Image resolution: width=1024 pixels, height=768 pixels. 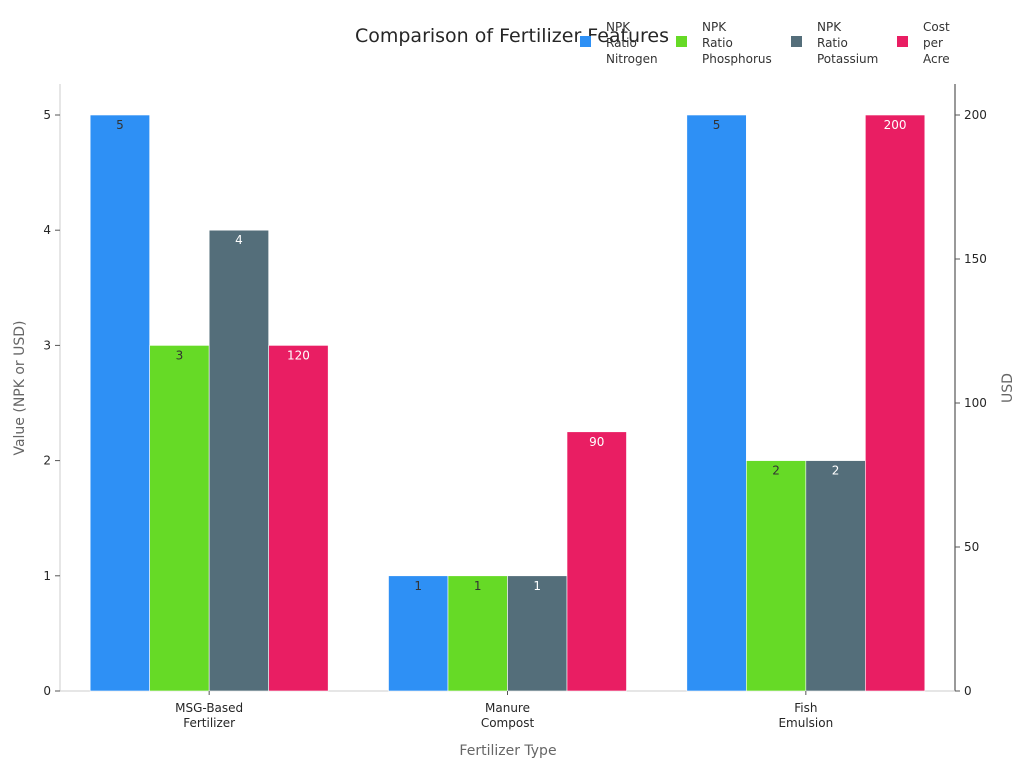 I want to click on legend-label: Potassium, so click(x=847, y=59).